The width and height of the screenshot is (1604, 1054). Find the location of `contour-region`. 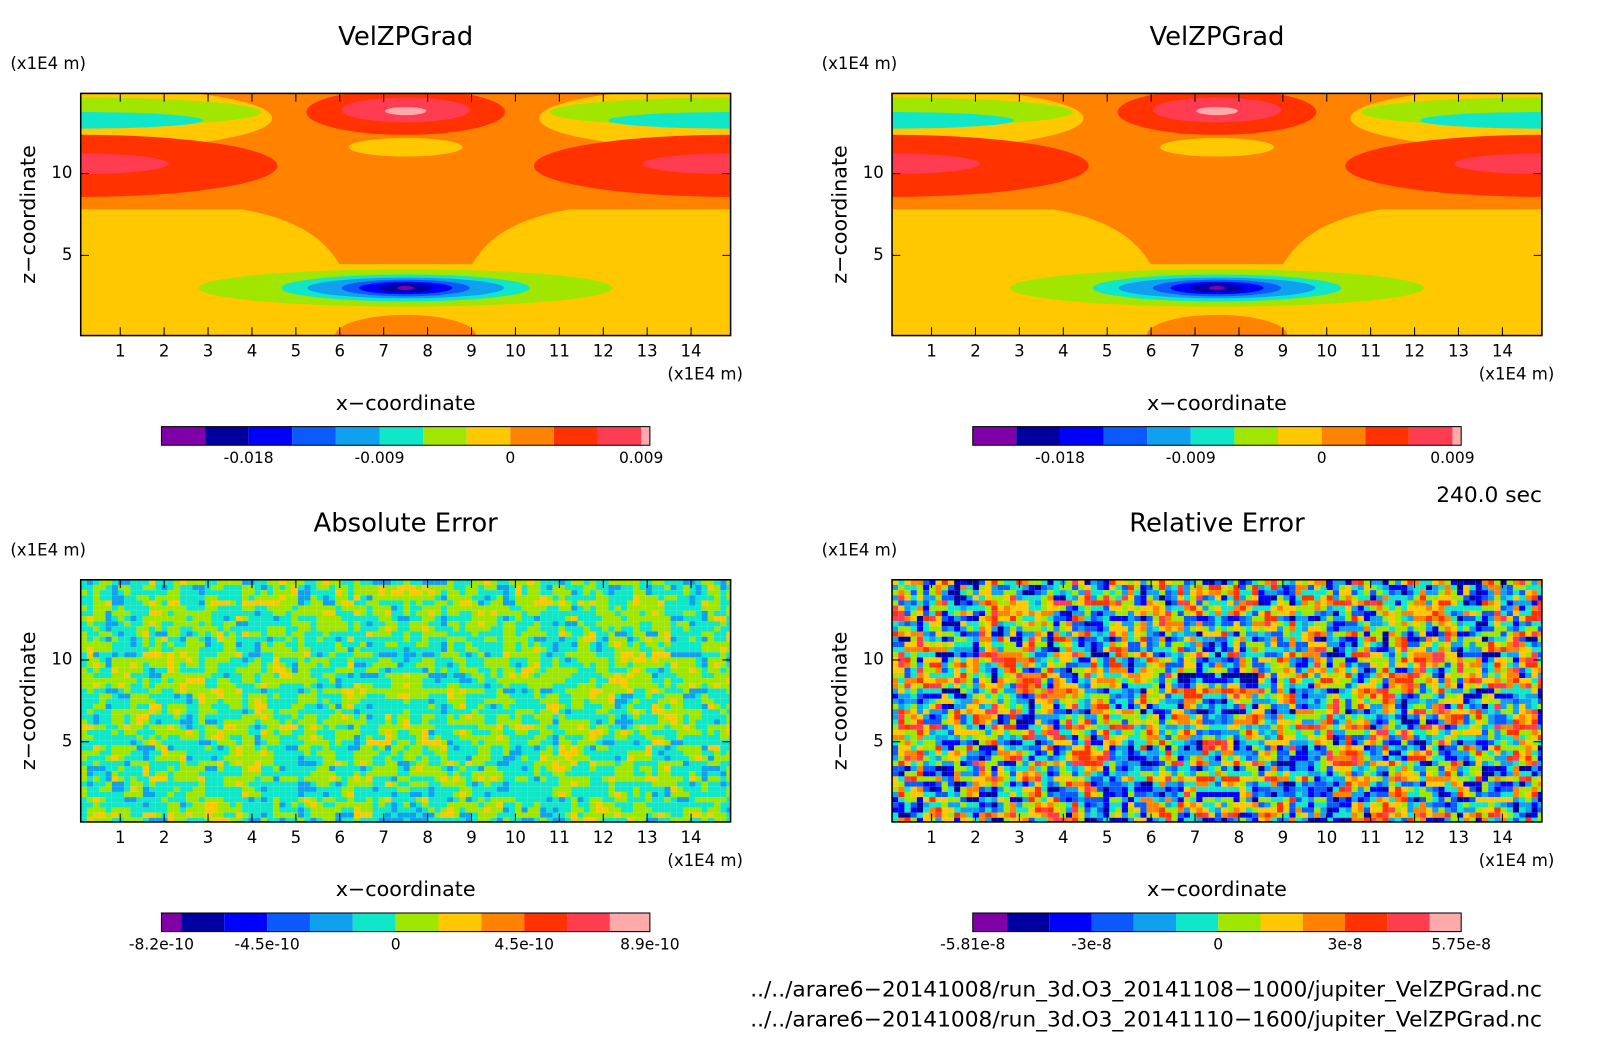

contour-region is located at coordinates (179, 165).